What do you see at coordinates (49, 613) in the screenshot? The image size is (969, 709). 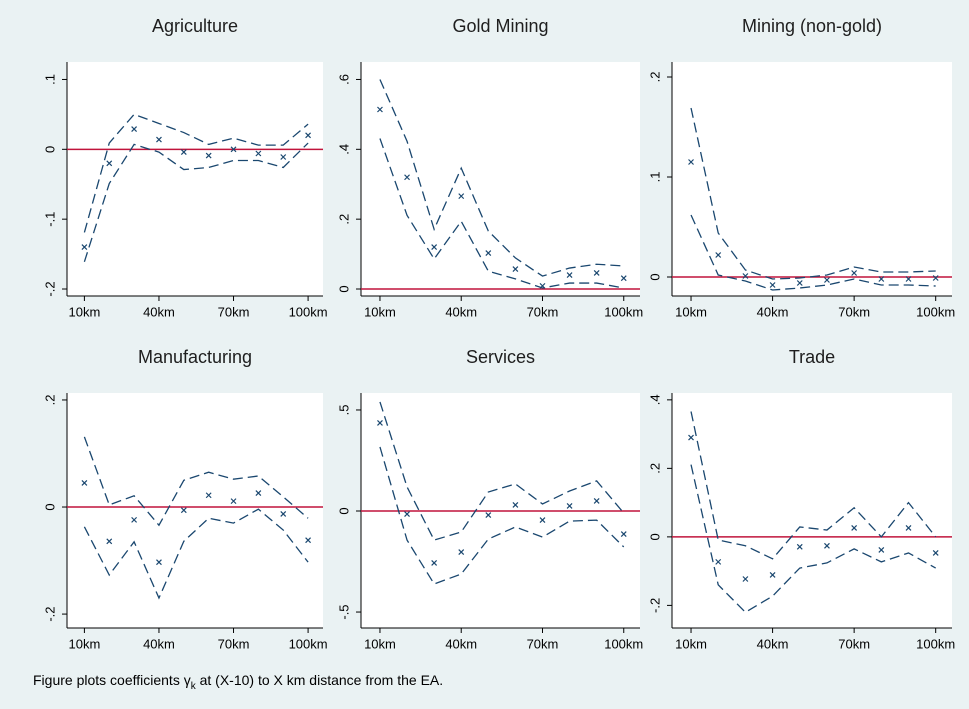 I see `y-tick-label: -.2` at bounding box center [49, 613].